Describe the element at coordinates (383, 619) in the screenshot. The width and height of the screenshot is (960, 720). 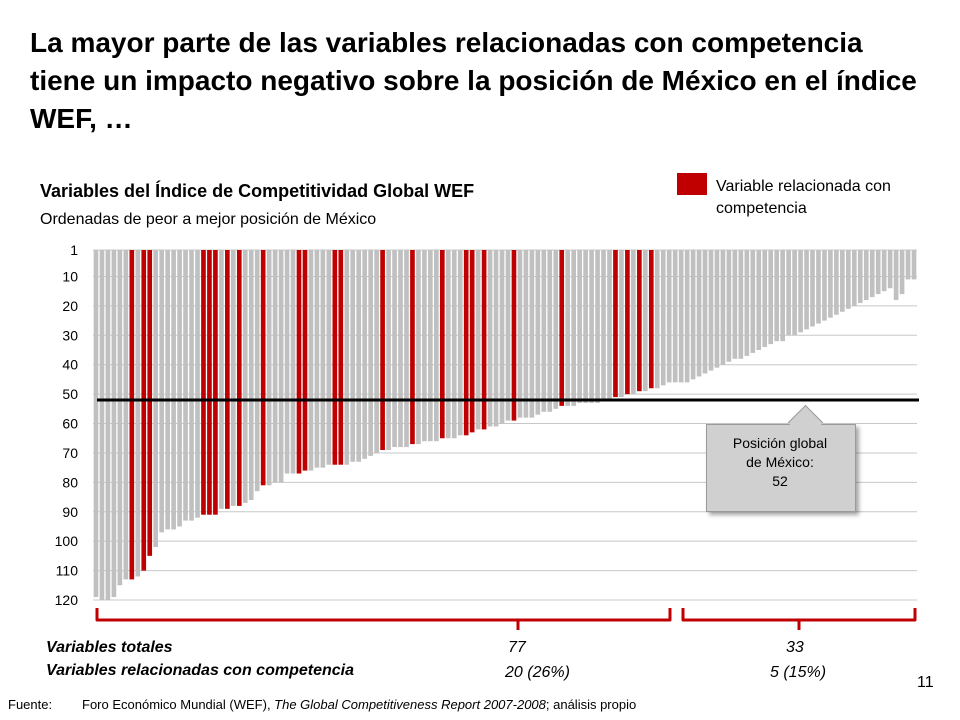
I see `group-bracket` at that location.